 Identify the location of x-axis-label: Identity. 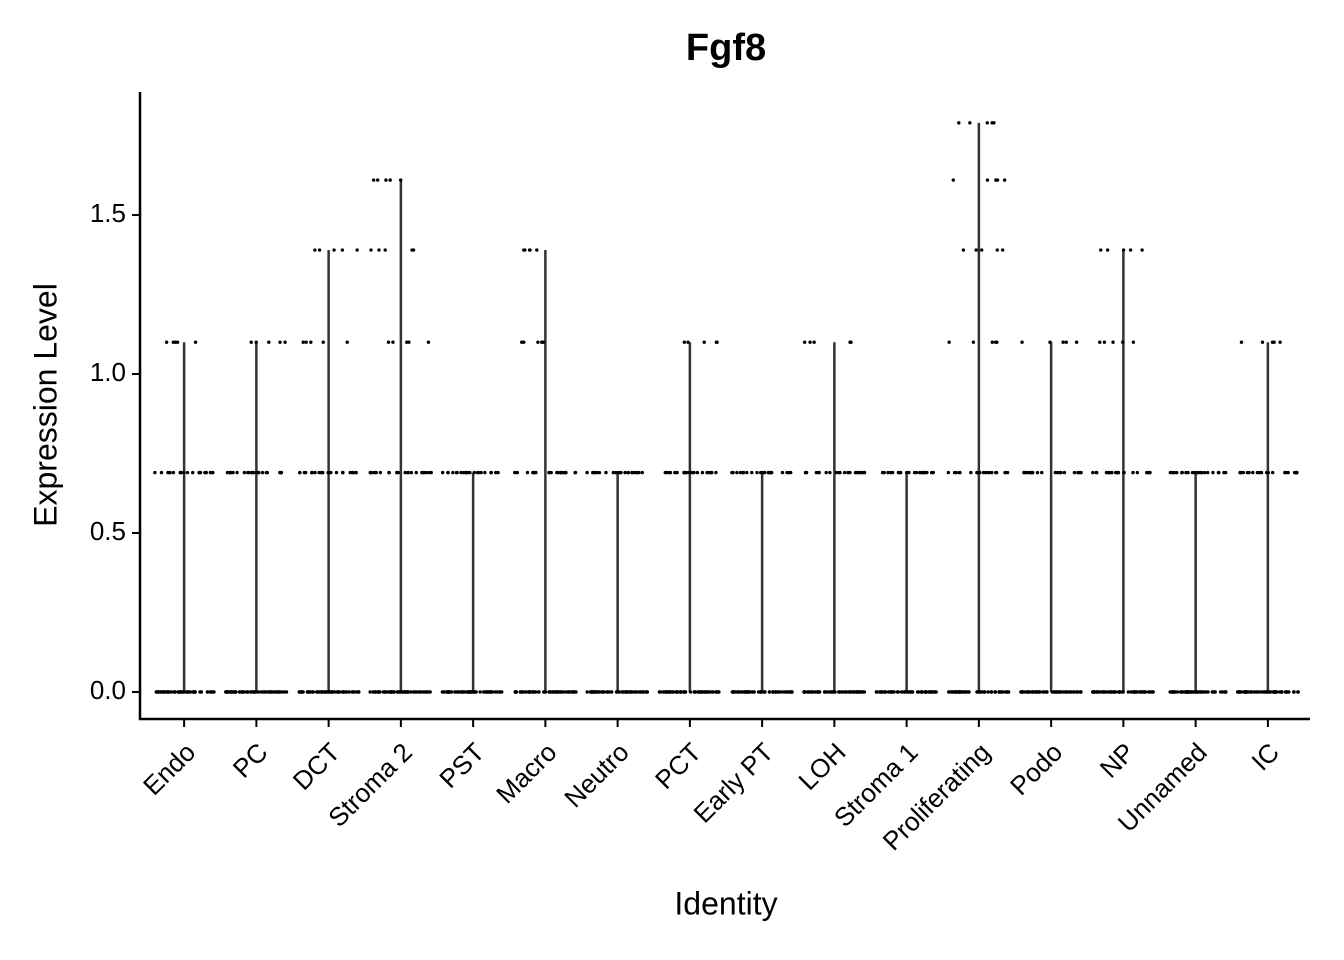
(725, 903).